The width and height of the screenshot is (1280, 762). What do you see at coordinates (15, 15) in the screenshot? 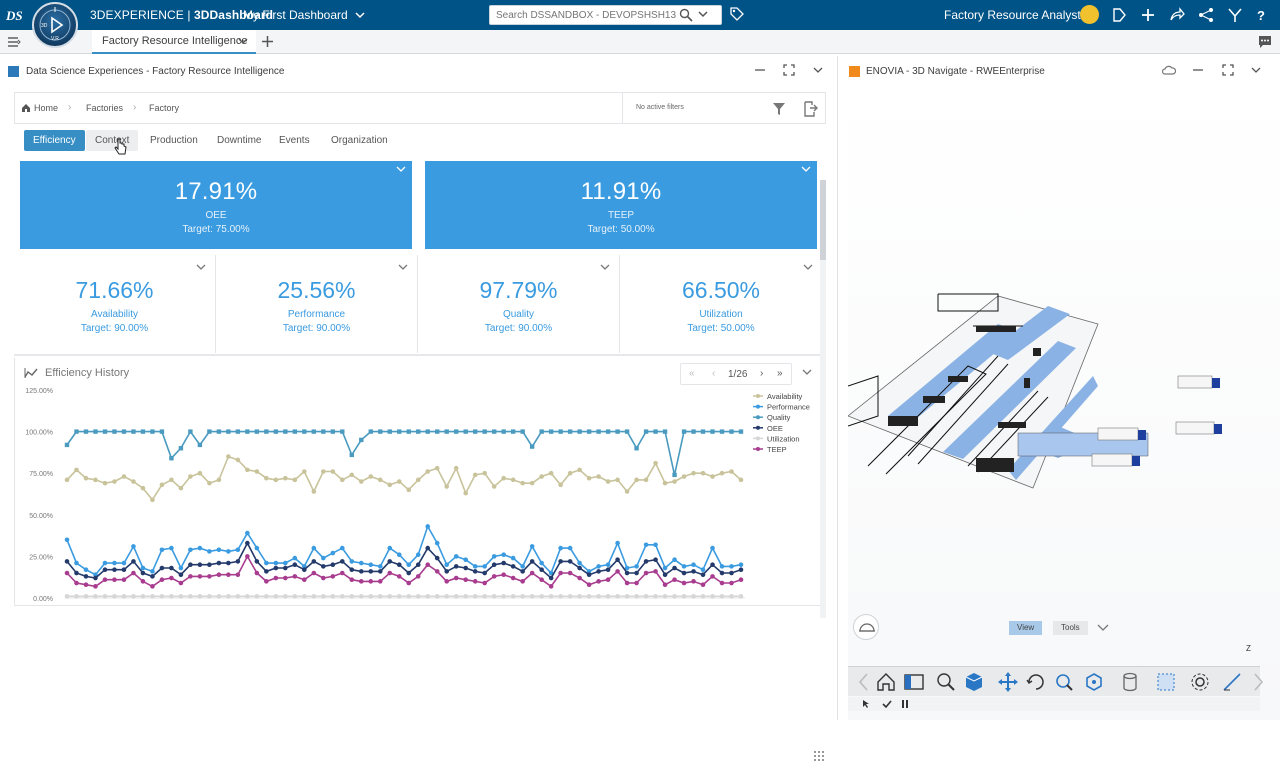
I see `ds-logo-icon: DS` at bounding box center [15, 15].